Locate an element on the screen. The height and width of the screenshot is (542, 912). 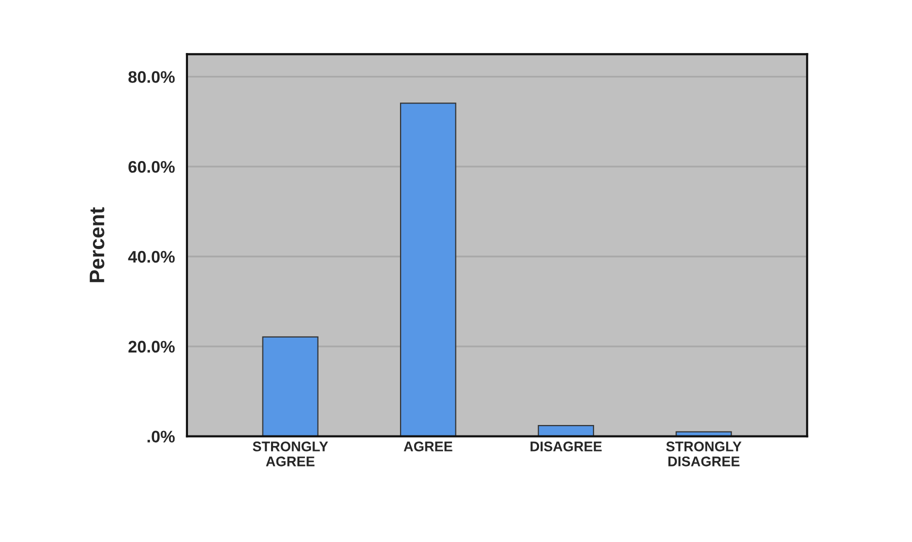
y-tick-label: 40.0% is located at coordinates (151, 256).